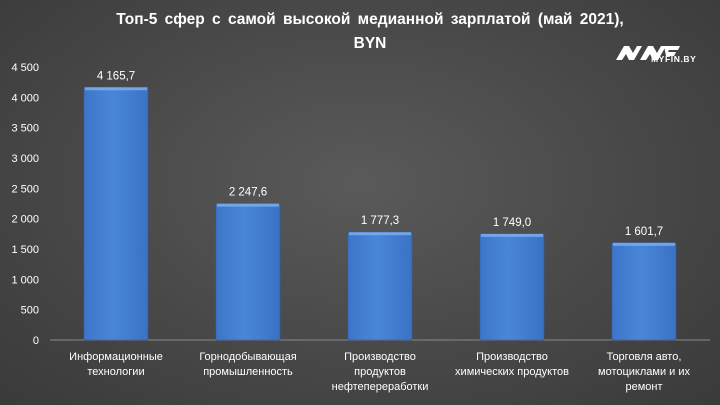 This screenshot has width=720, height=405. I want to click on category-label: Производство продуктов нефтепереработки, so click(380, 372).